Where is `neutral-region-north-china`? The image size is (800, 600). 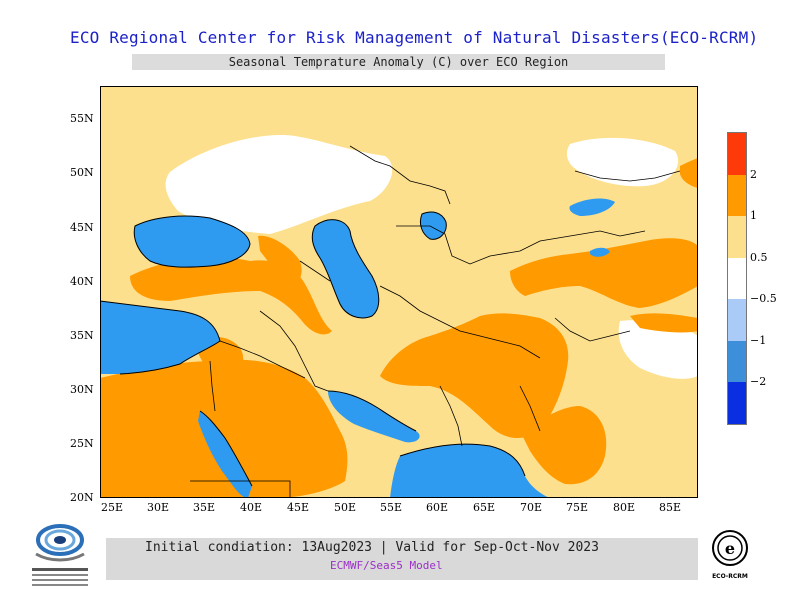
neutral-region-north-china is located at coordinates (622, 162).